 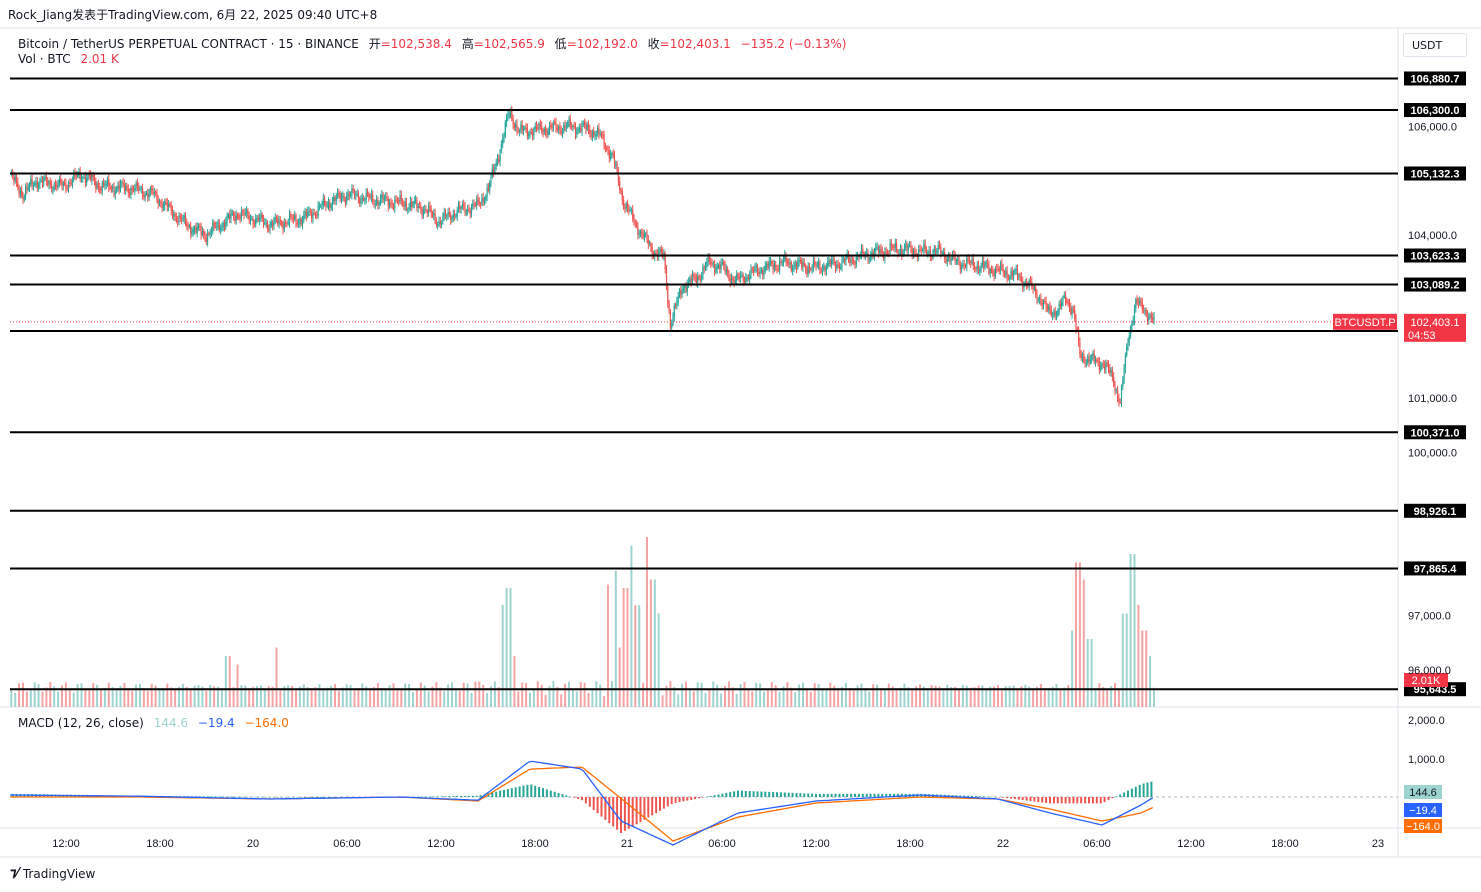 What do you see at coordinates (44, 59) in the screenshot?
I see `volume-label: Vol · BTC` at bounding box center [44, 59].